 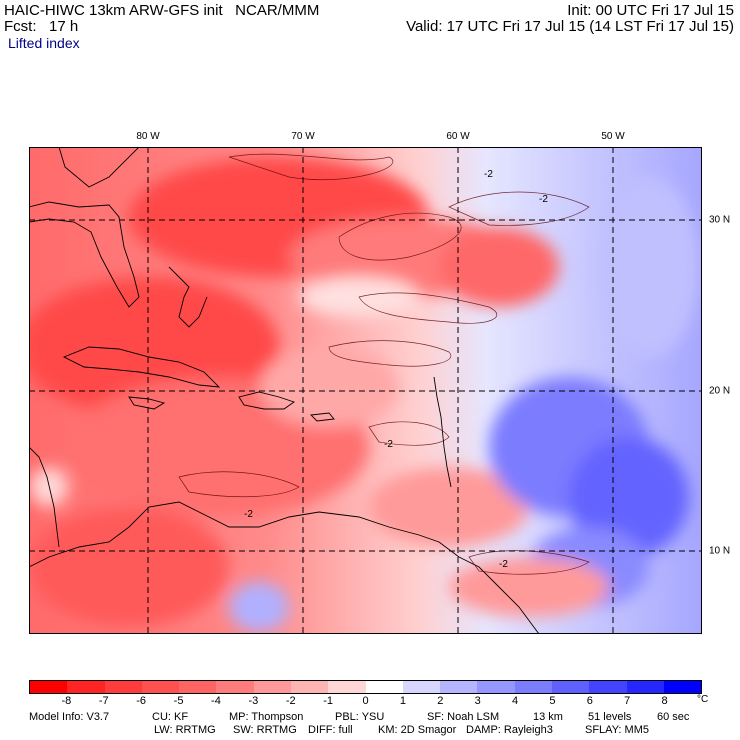 What do you see at coordinates (216, 701) in the screenshot?
I see `colorbar-tick-label: -4` at bounding box center [216, 701].